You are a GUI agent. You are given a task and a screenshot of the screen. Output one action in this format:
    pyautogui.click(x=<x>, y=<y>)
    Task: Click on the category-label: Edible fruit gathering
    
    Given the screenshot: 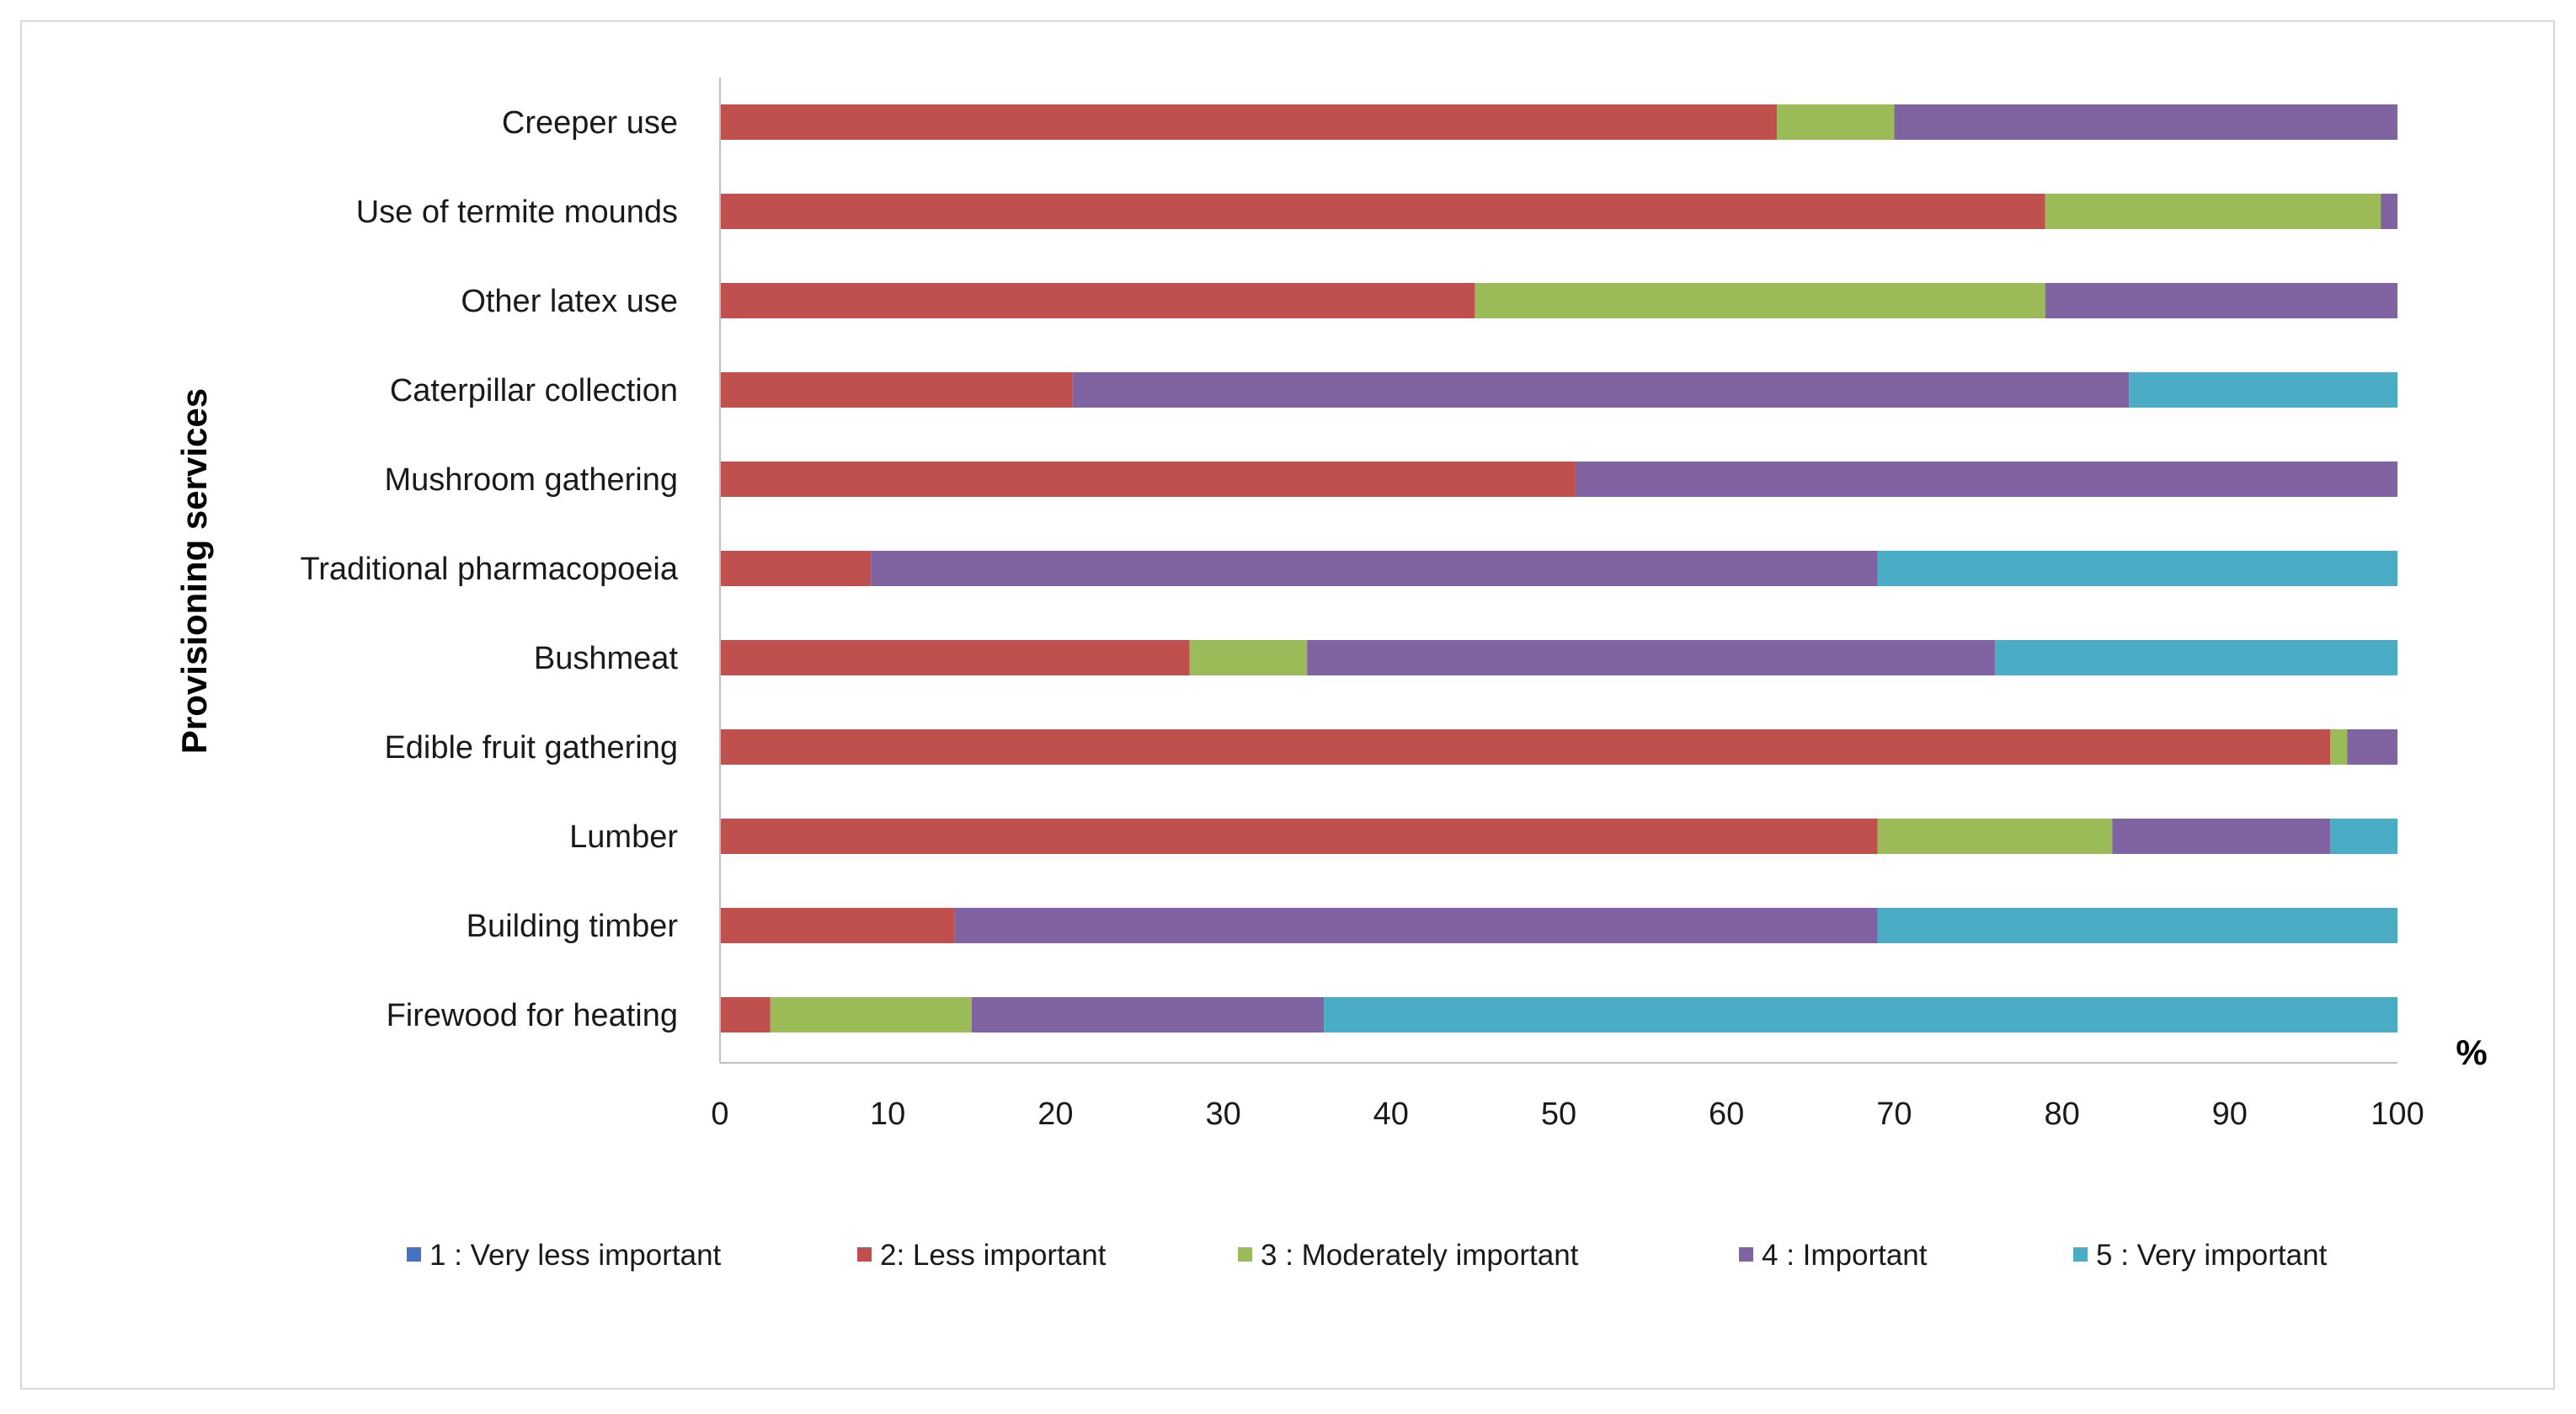 What is the action you would take?
    pyautogui.click(x=531, y=748)
    